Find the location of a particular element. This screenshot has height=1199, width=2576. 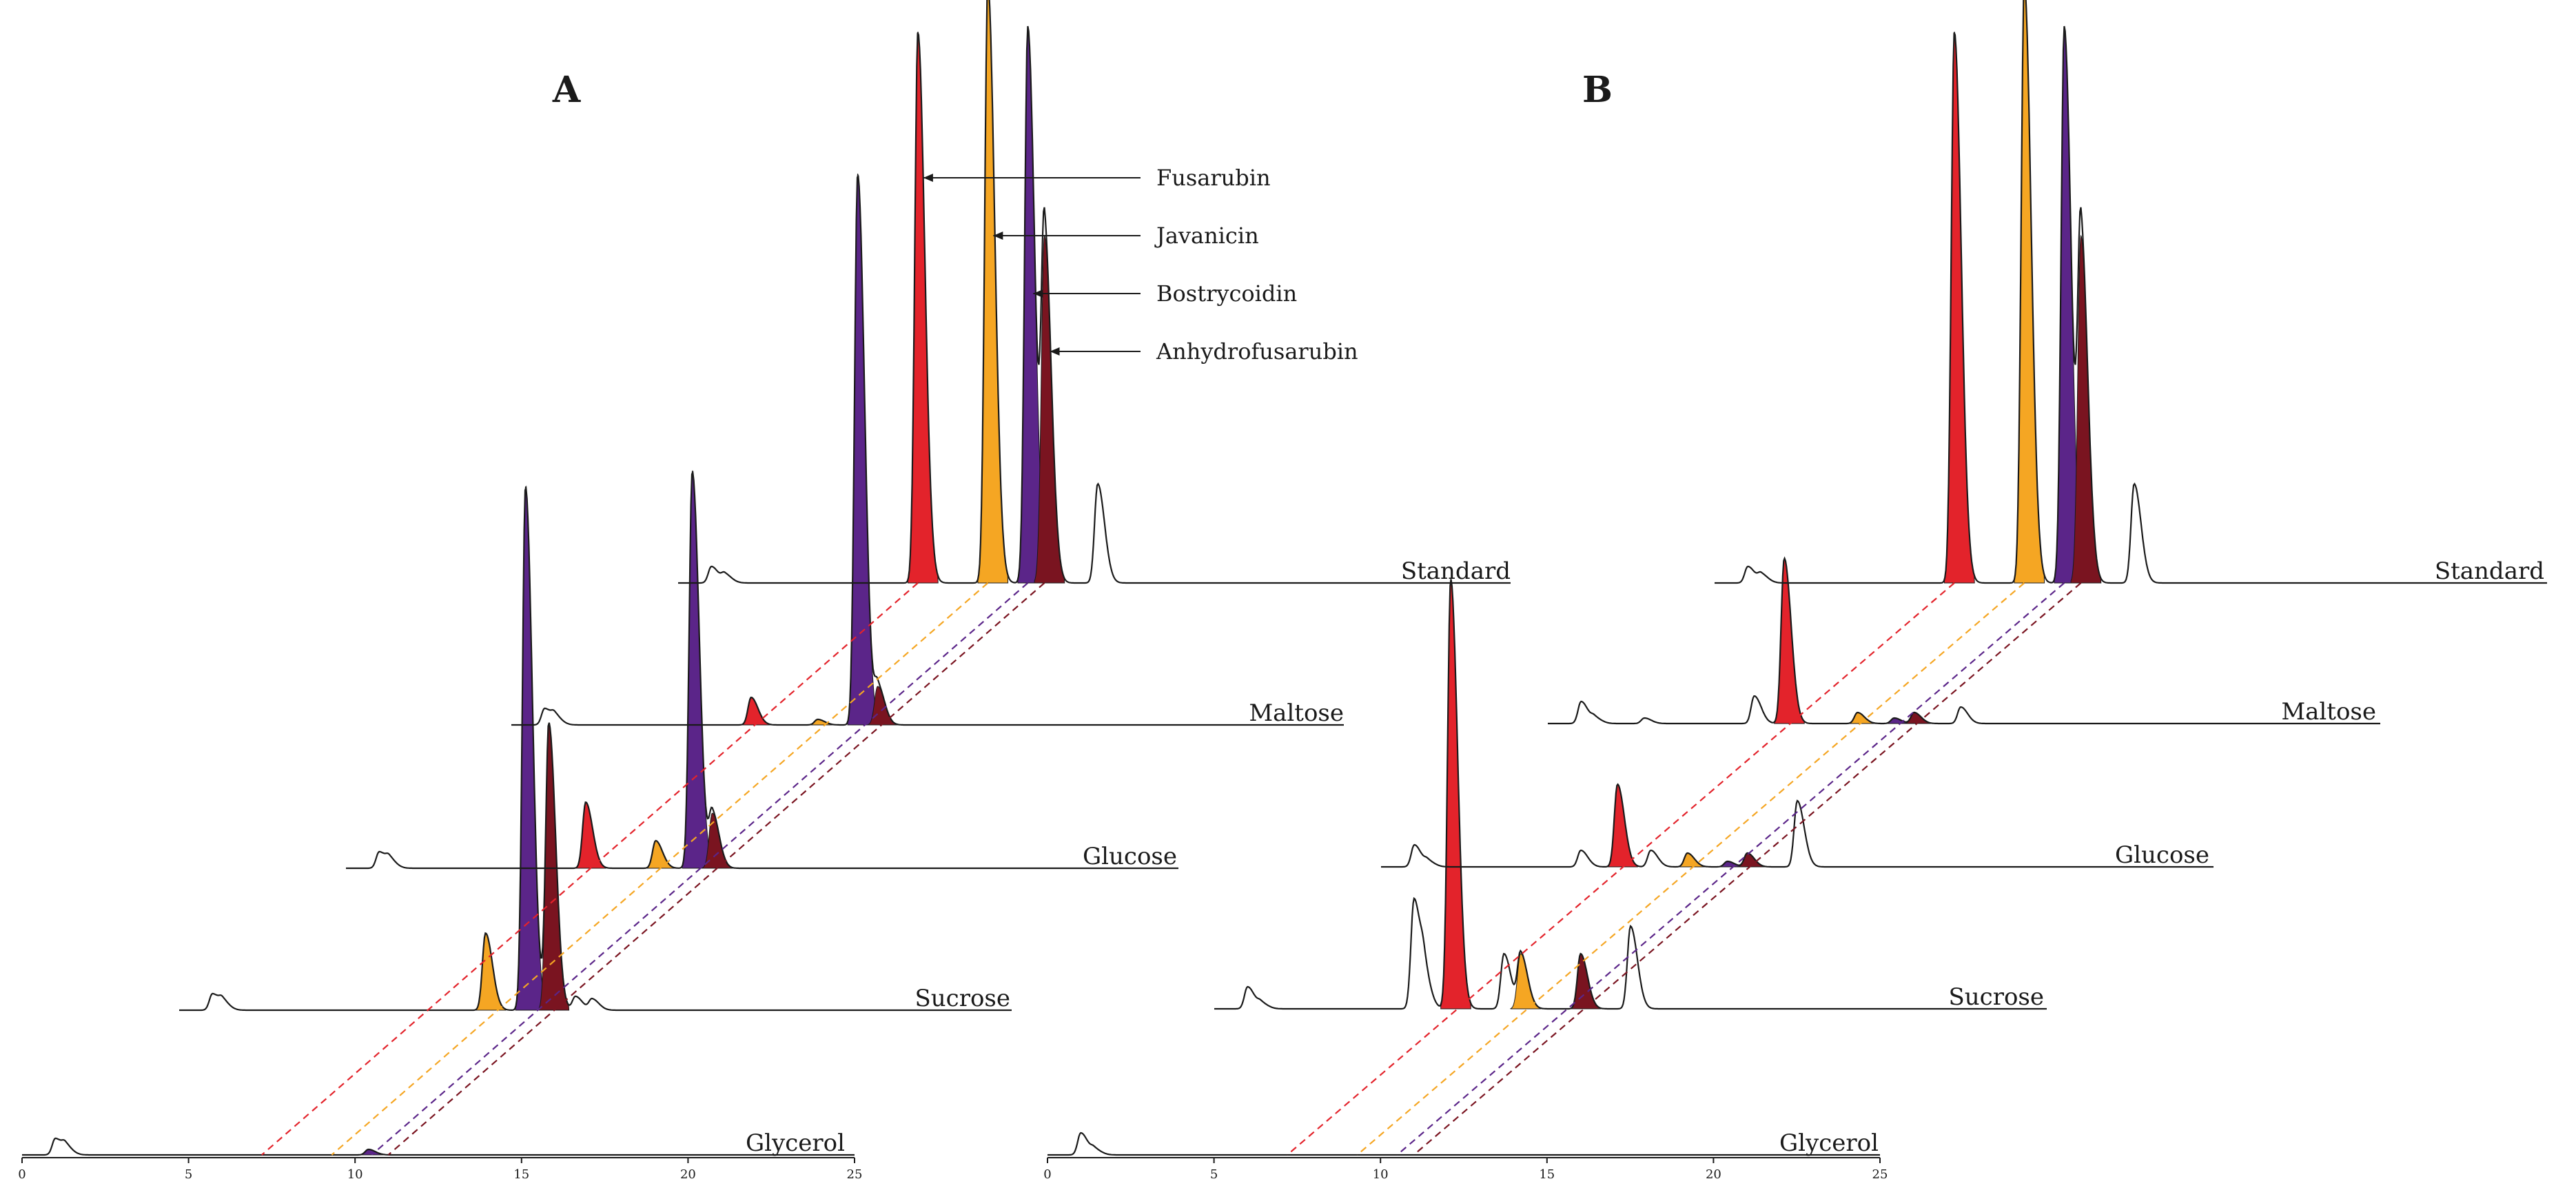

panel-letter: A is located at coordinates (566, 90).